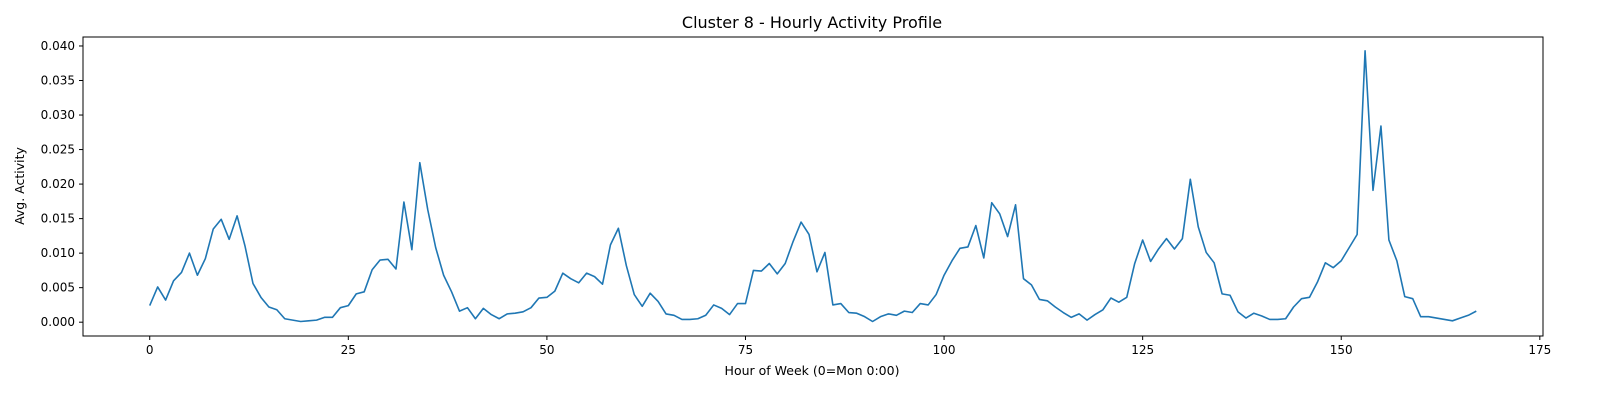 Image resolution: width=1600 pixels, height=400 pixels. Describe the element at coordinates (19, 185) in the screenshot. I see `y-axis-label: Avg. Activity` at that location.